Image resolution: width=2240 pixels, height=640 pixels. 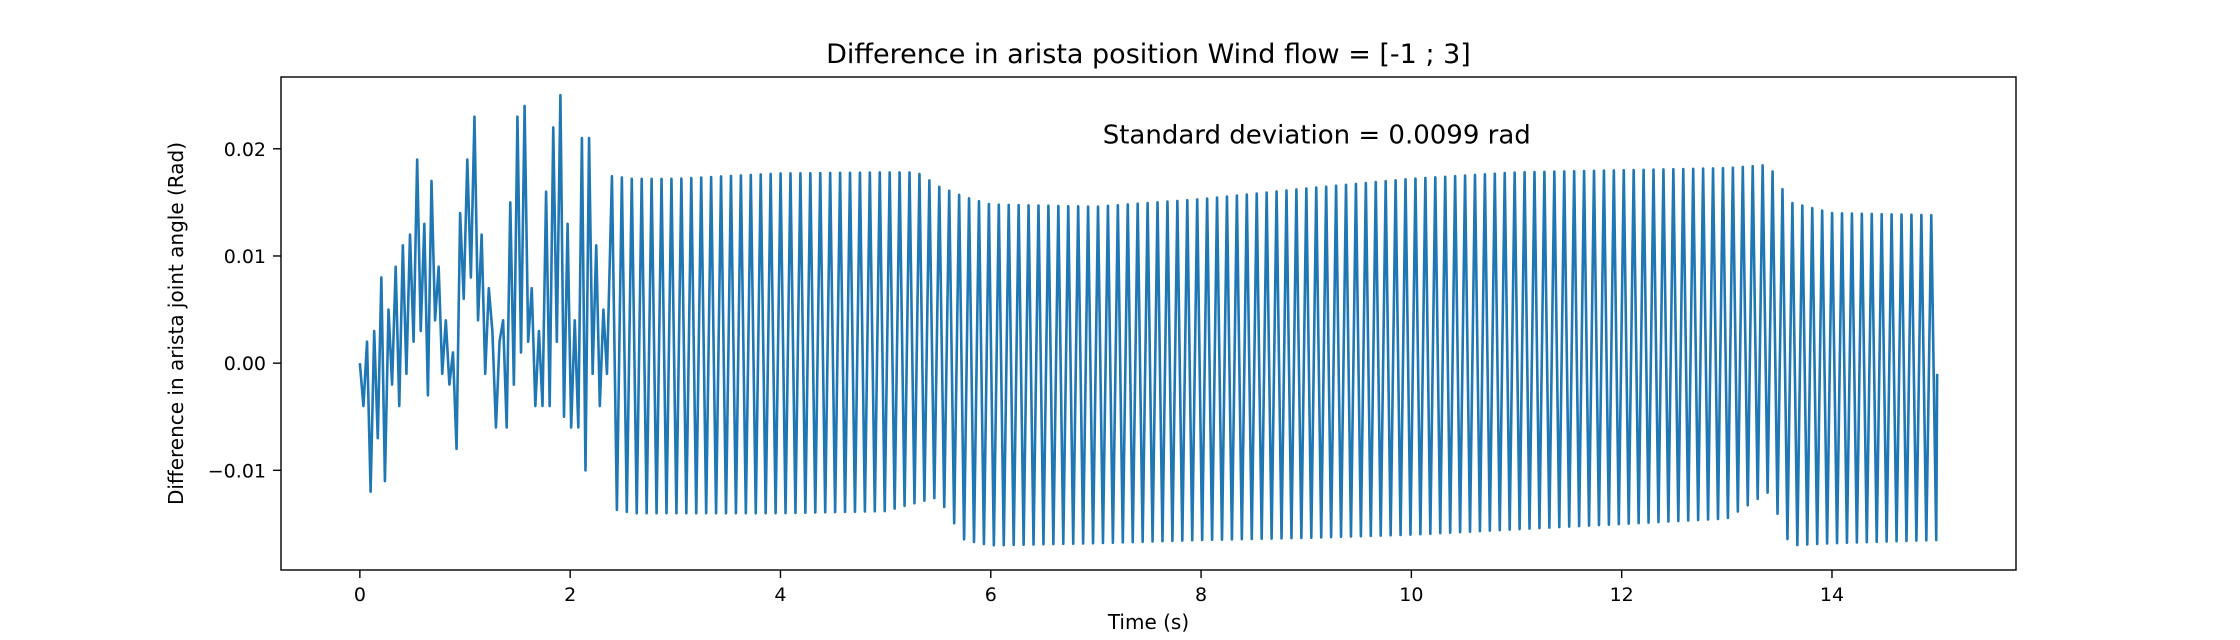 I want to click on x-axis: 0 2 4 6 8 10 12 14, so click(x=1099, y=588).